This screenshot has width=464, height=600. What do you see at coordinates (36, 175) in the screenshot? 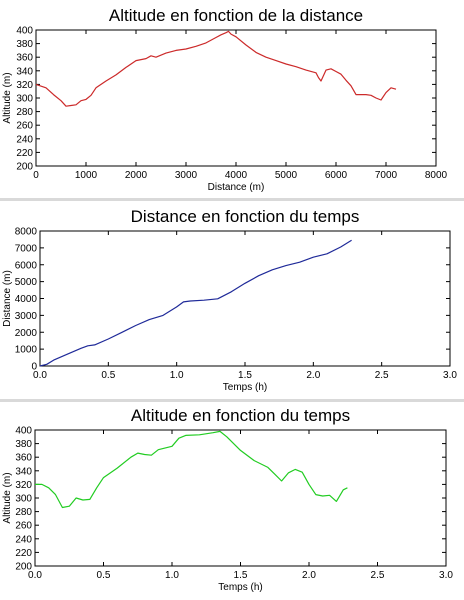
I see `x-tick-label: 0` at bounding box center [36, 175].